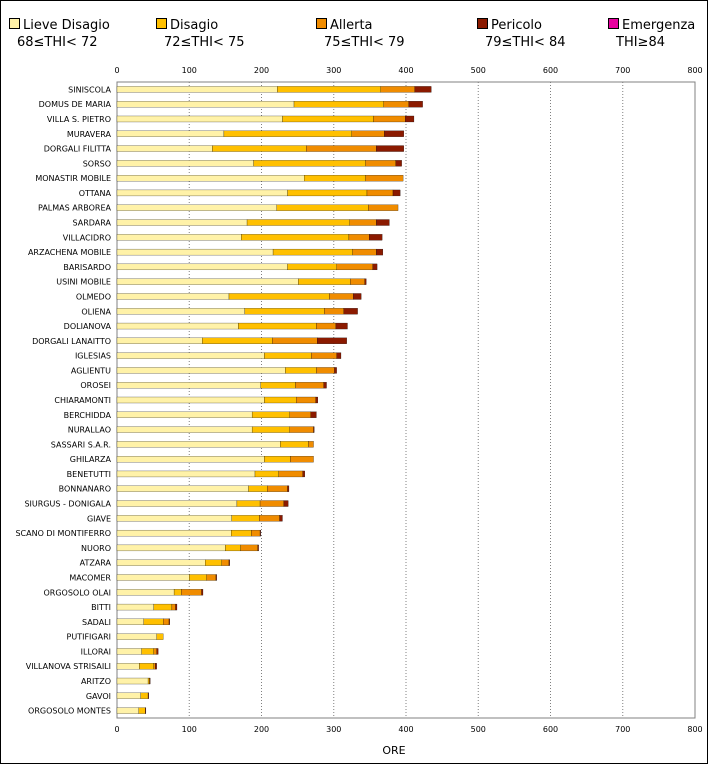 This screenshot has height=764, width=708. What do you see at coordinates (95, 193) in the screenshot?
I see `category-label: OTTANA` at bounding box center [95, 193].